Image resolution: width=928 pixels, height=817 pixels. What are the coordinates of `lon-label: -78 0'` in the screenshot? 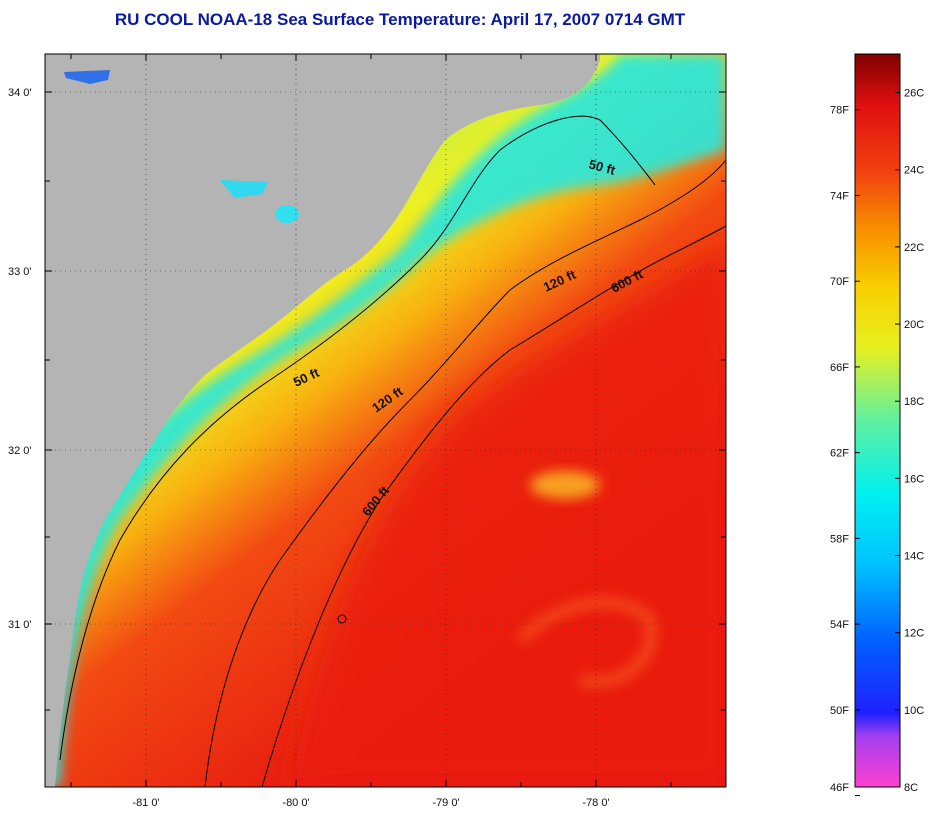 It's located at (595, 803).